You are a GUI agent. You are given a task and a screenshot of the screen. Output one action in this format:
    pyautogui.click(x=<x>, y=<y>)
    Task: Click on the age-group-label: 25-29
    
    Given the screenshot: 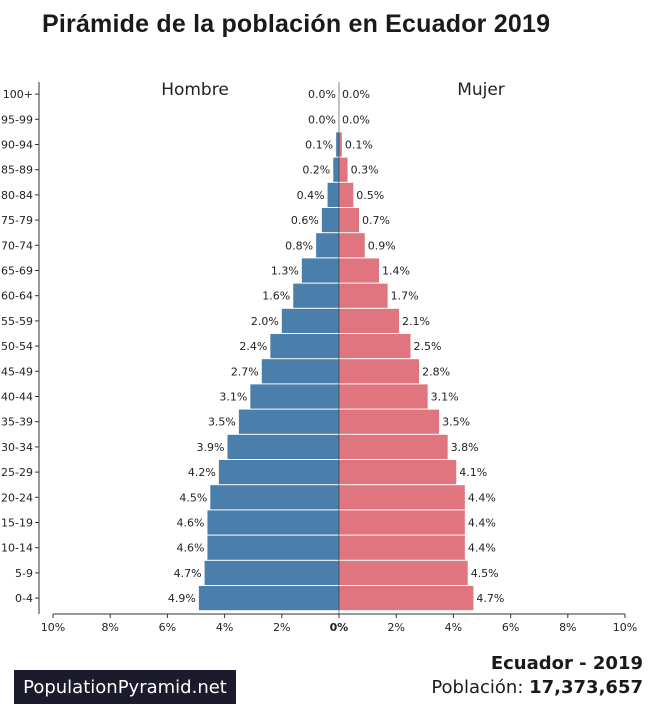 What is the action you would take?
    pyautogui.click(x=17, y=472)
    